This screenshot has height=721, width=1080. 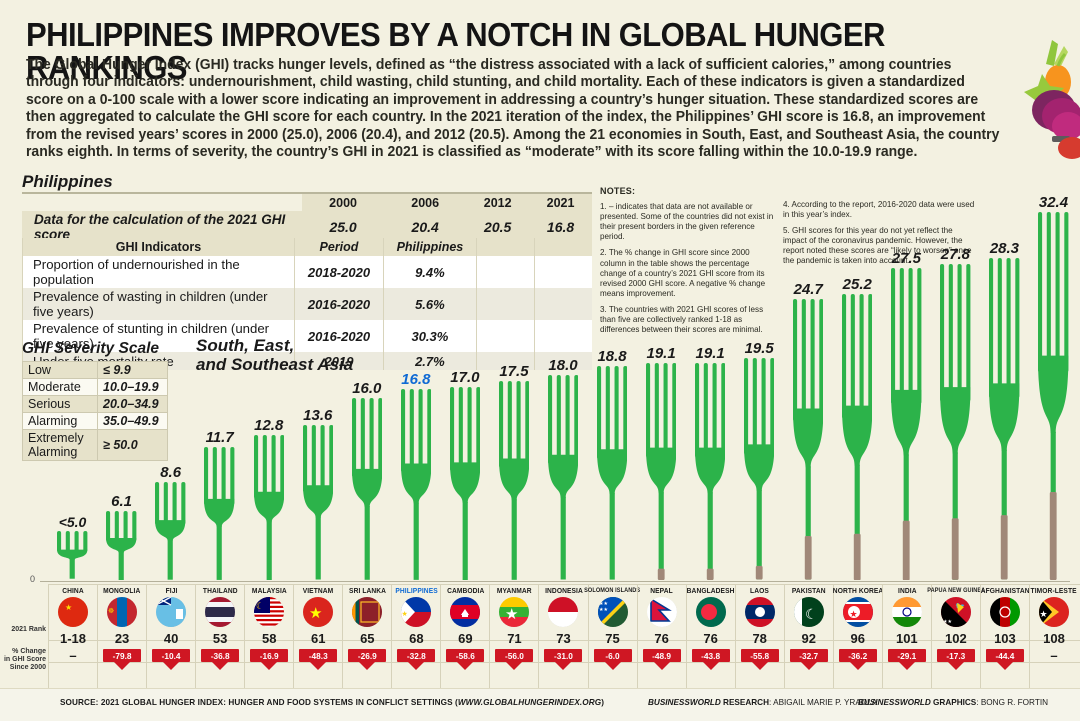 What do you see at coordinates (603, 702) in the screenshot?
I see `source-suffix: )` at bounding box center [603, 702].